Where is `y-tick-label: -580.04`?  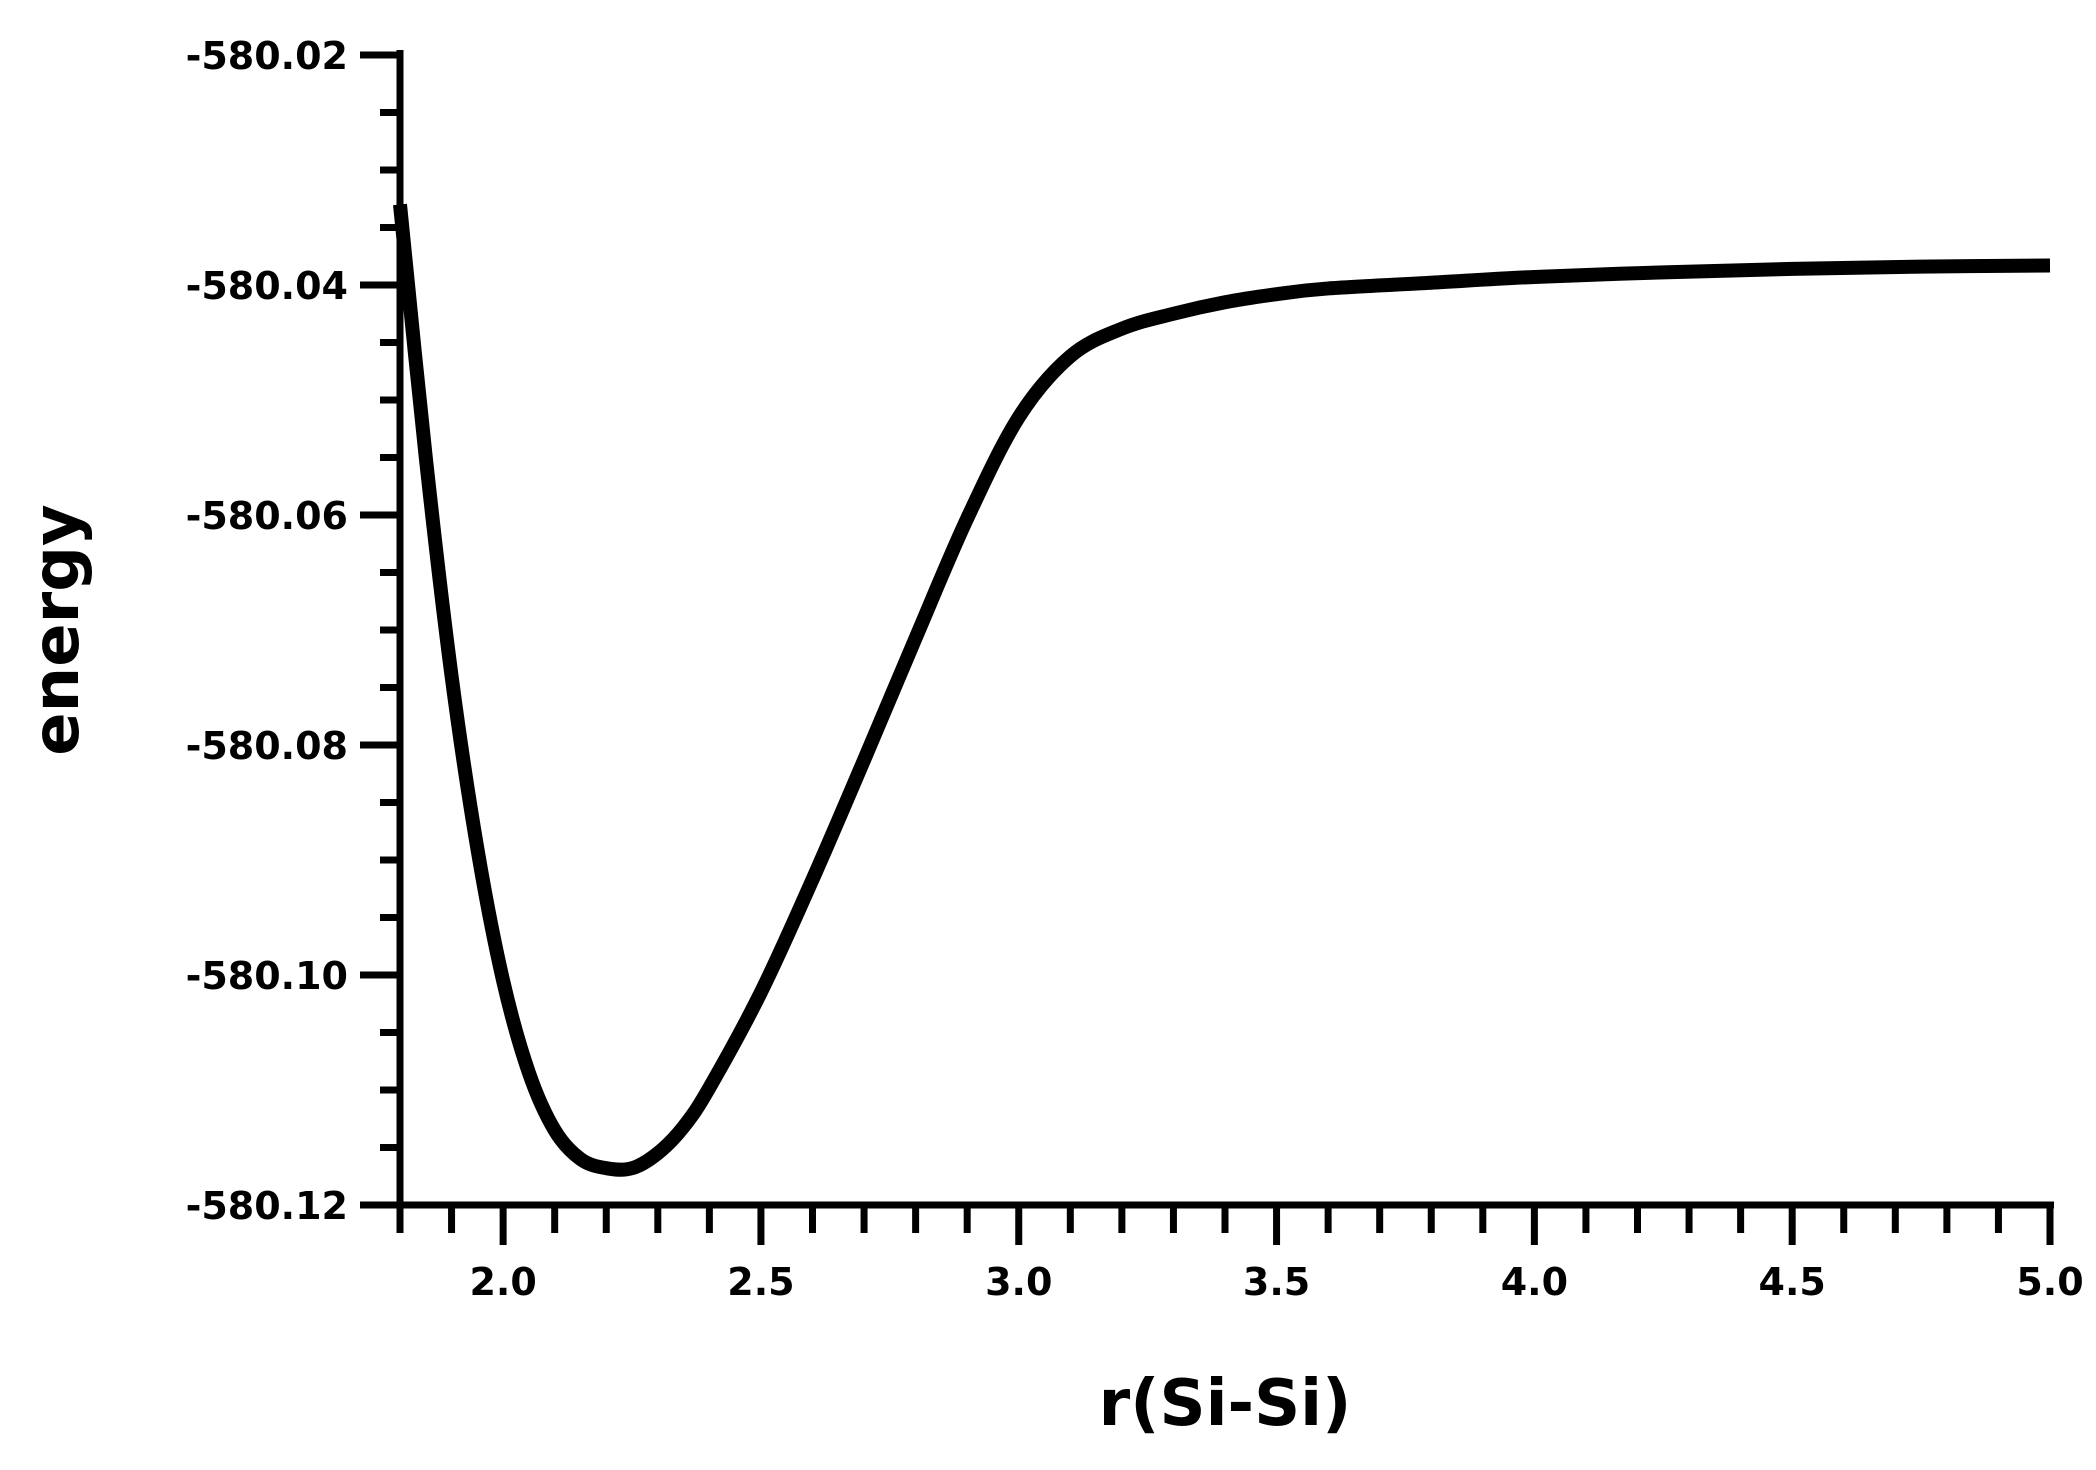
y-tick-label: -580.04 is located at coordinates (267, 286).